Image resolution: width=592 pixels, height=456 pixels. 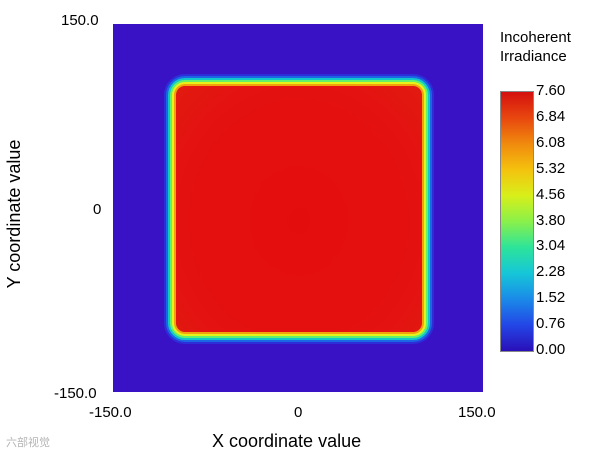 I want to click on colorbar-tick-label: 0.00, so click(x=551, y=349).